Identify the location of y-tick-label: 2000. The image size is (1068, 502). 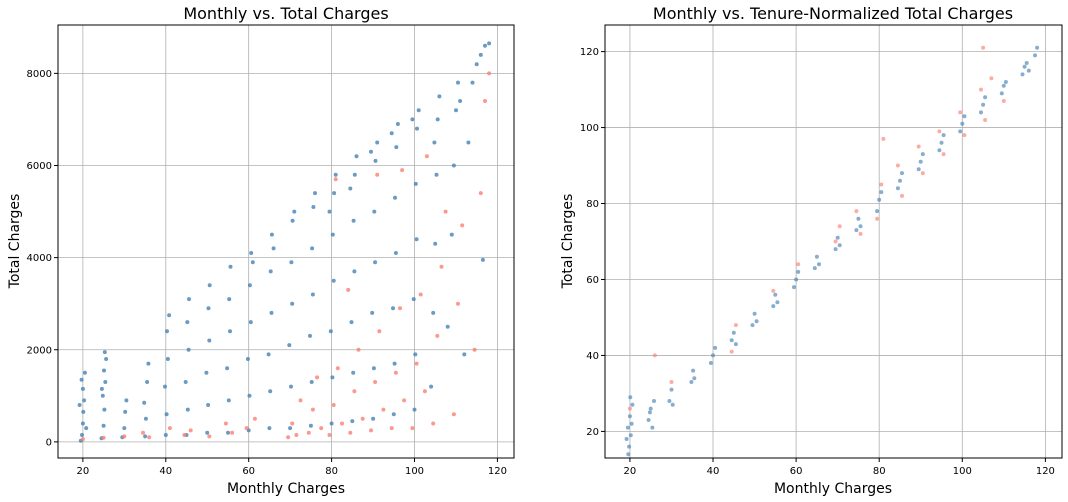
(39, 350).